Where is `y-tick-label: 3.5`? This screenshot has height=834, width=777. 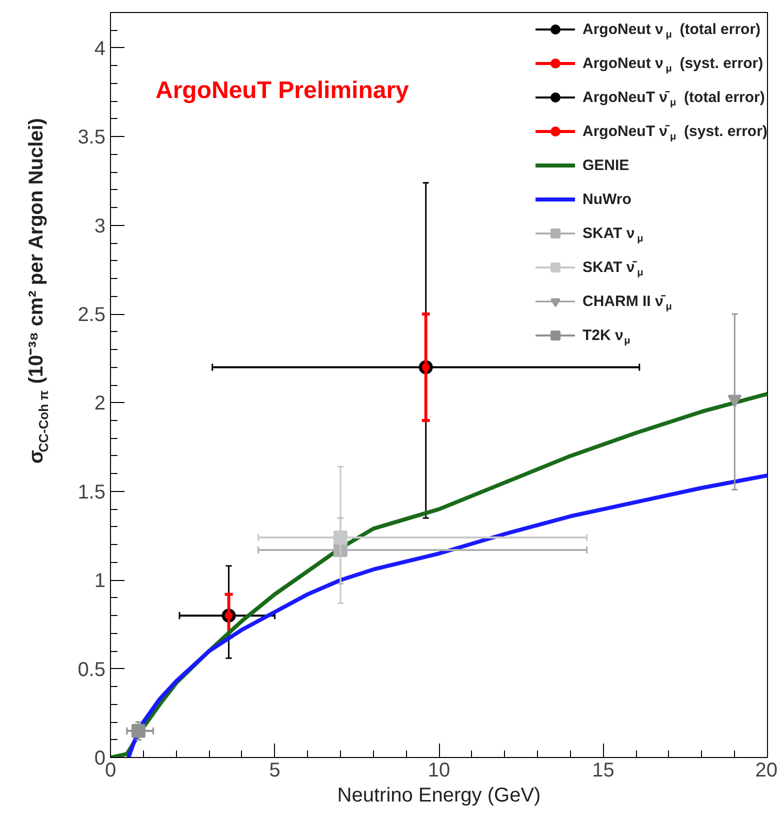 y-tick-label: 3.5 is located at coordinates (92, 137).